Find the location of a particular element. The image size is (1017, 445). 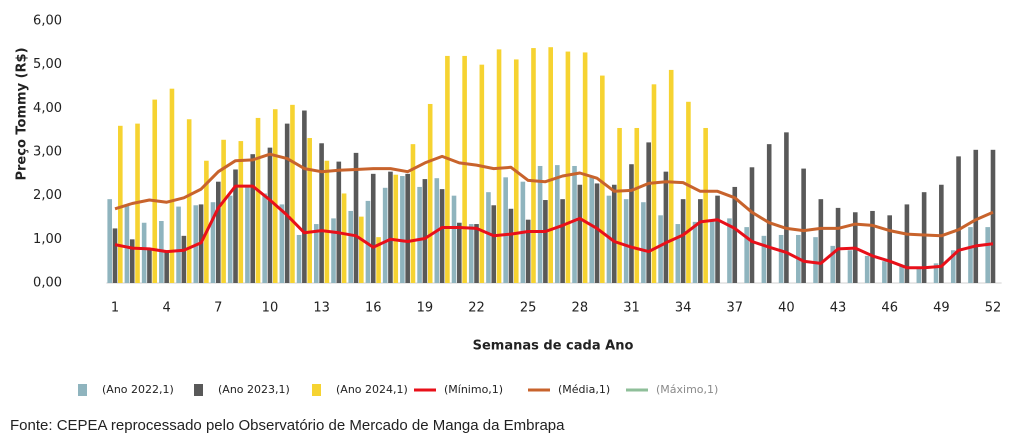

y-tick-label: 0,00 is located at coordinates (47, 283).